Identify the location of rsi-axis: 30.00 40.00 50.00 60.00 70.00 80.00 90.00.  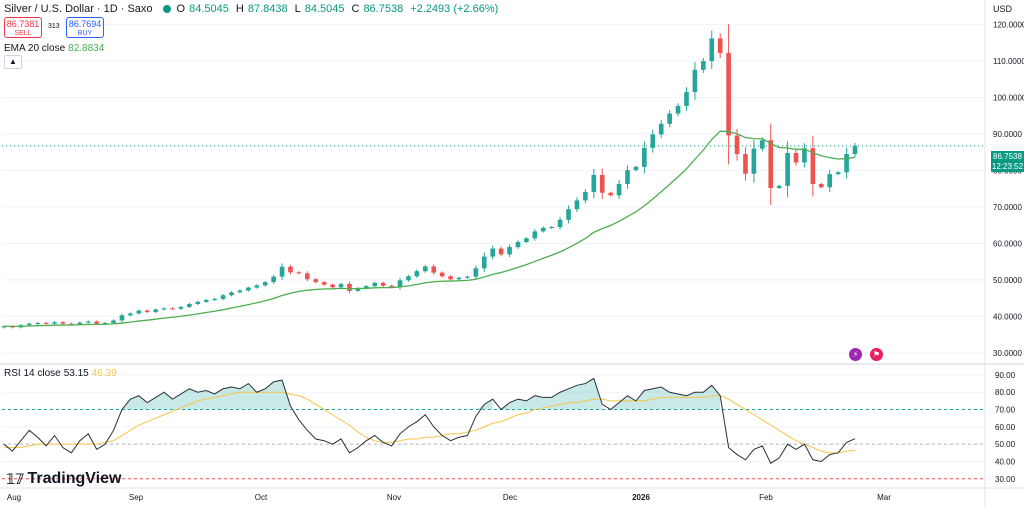
(1005, 427).